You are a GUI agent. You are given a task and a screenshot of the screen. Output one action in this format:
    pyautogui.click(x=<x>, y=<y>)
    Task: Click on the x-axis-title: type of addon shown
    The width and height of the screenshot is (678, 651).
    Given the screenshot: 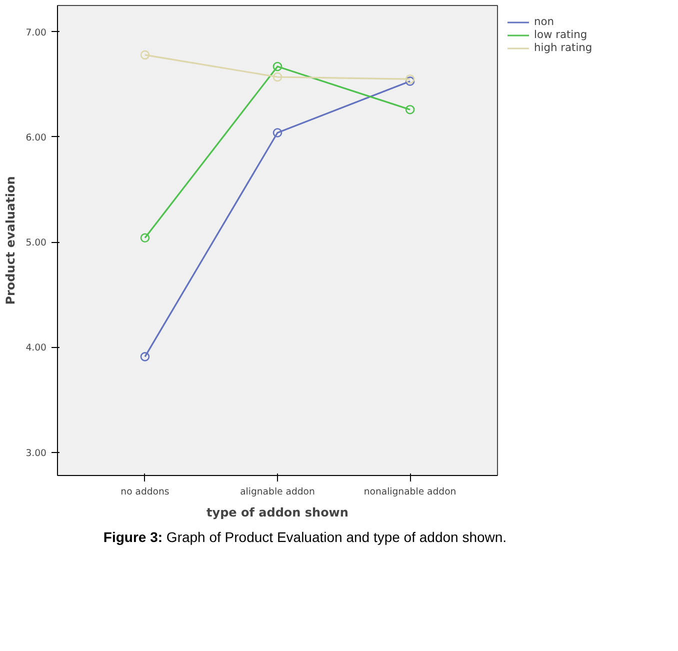 What is the action you would take?
    pyautogui.click(x=277, y=513)
    